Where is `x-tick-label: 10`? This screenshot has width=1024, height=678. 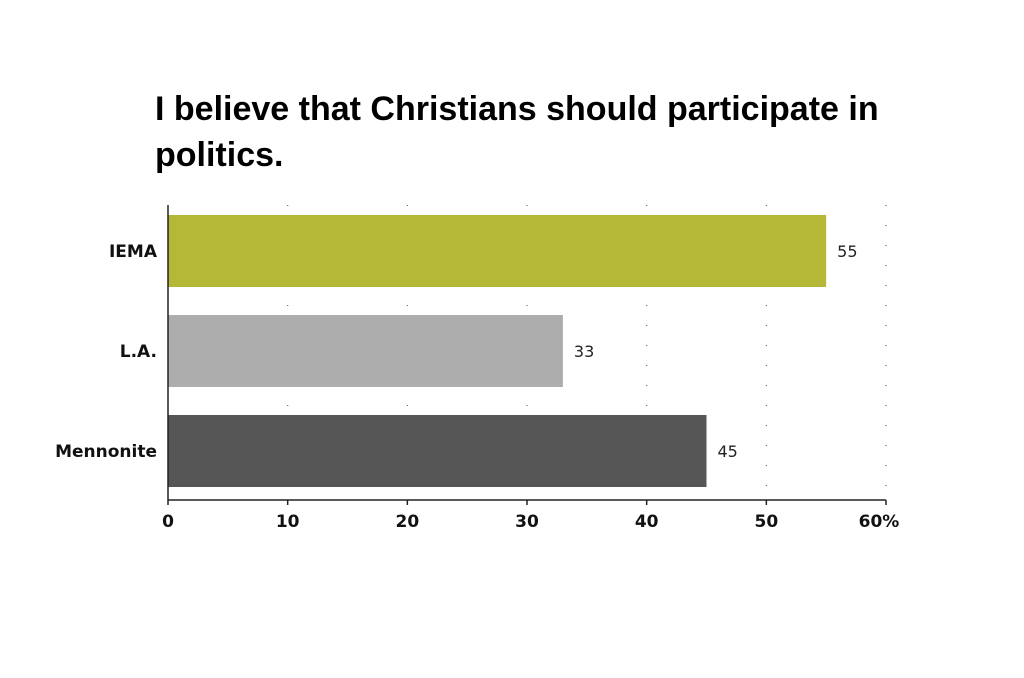
x-tick-label: 10 is located at coordinates (288, 522).